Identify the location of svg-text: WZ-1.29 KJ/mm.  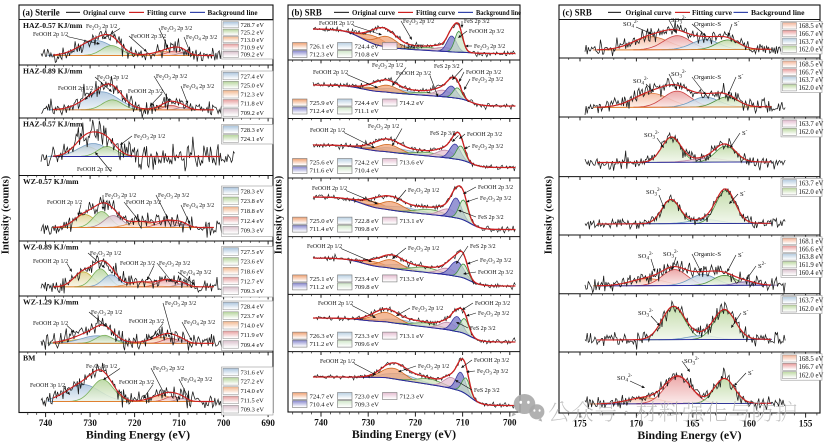
(51, 301).